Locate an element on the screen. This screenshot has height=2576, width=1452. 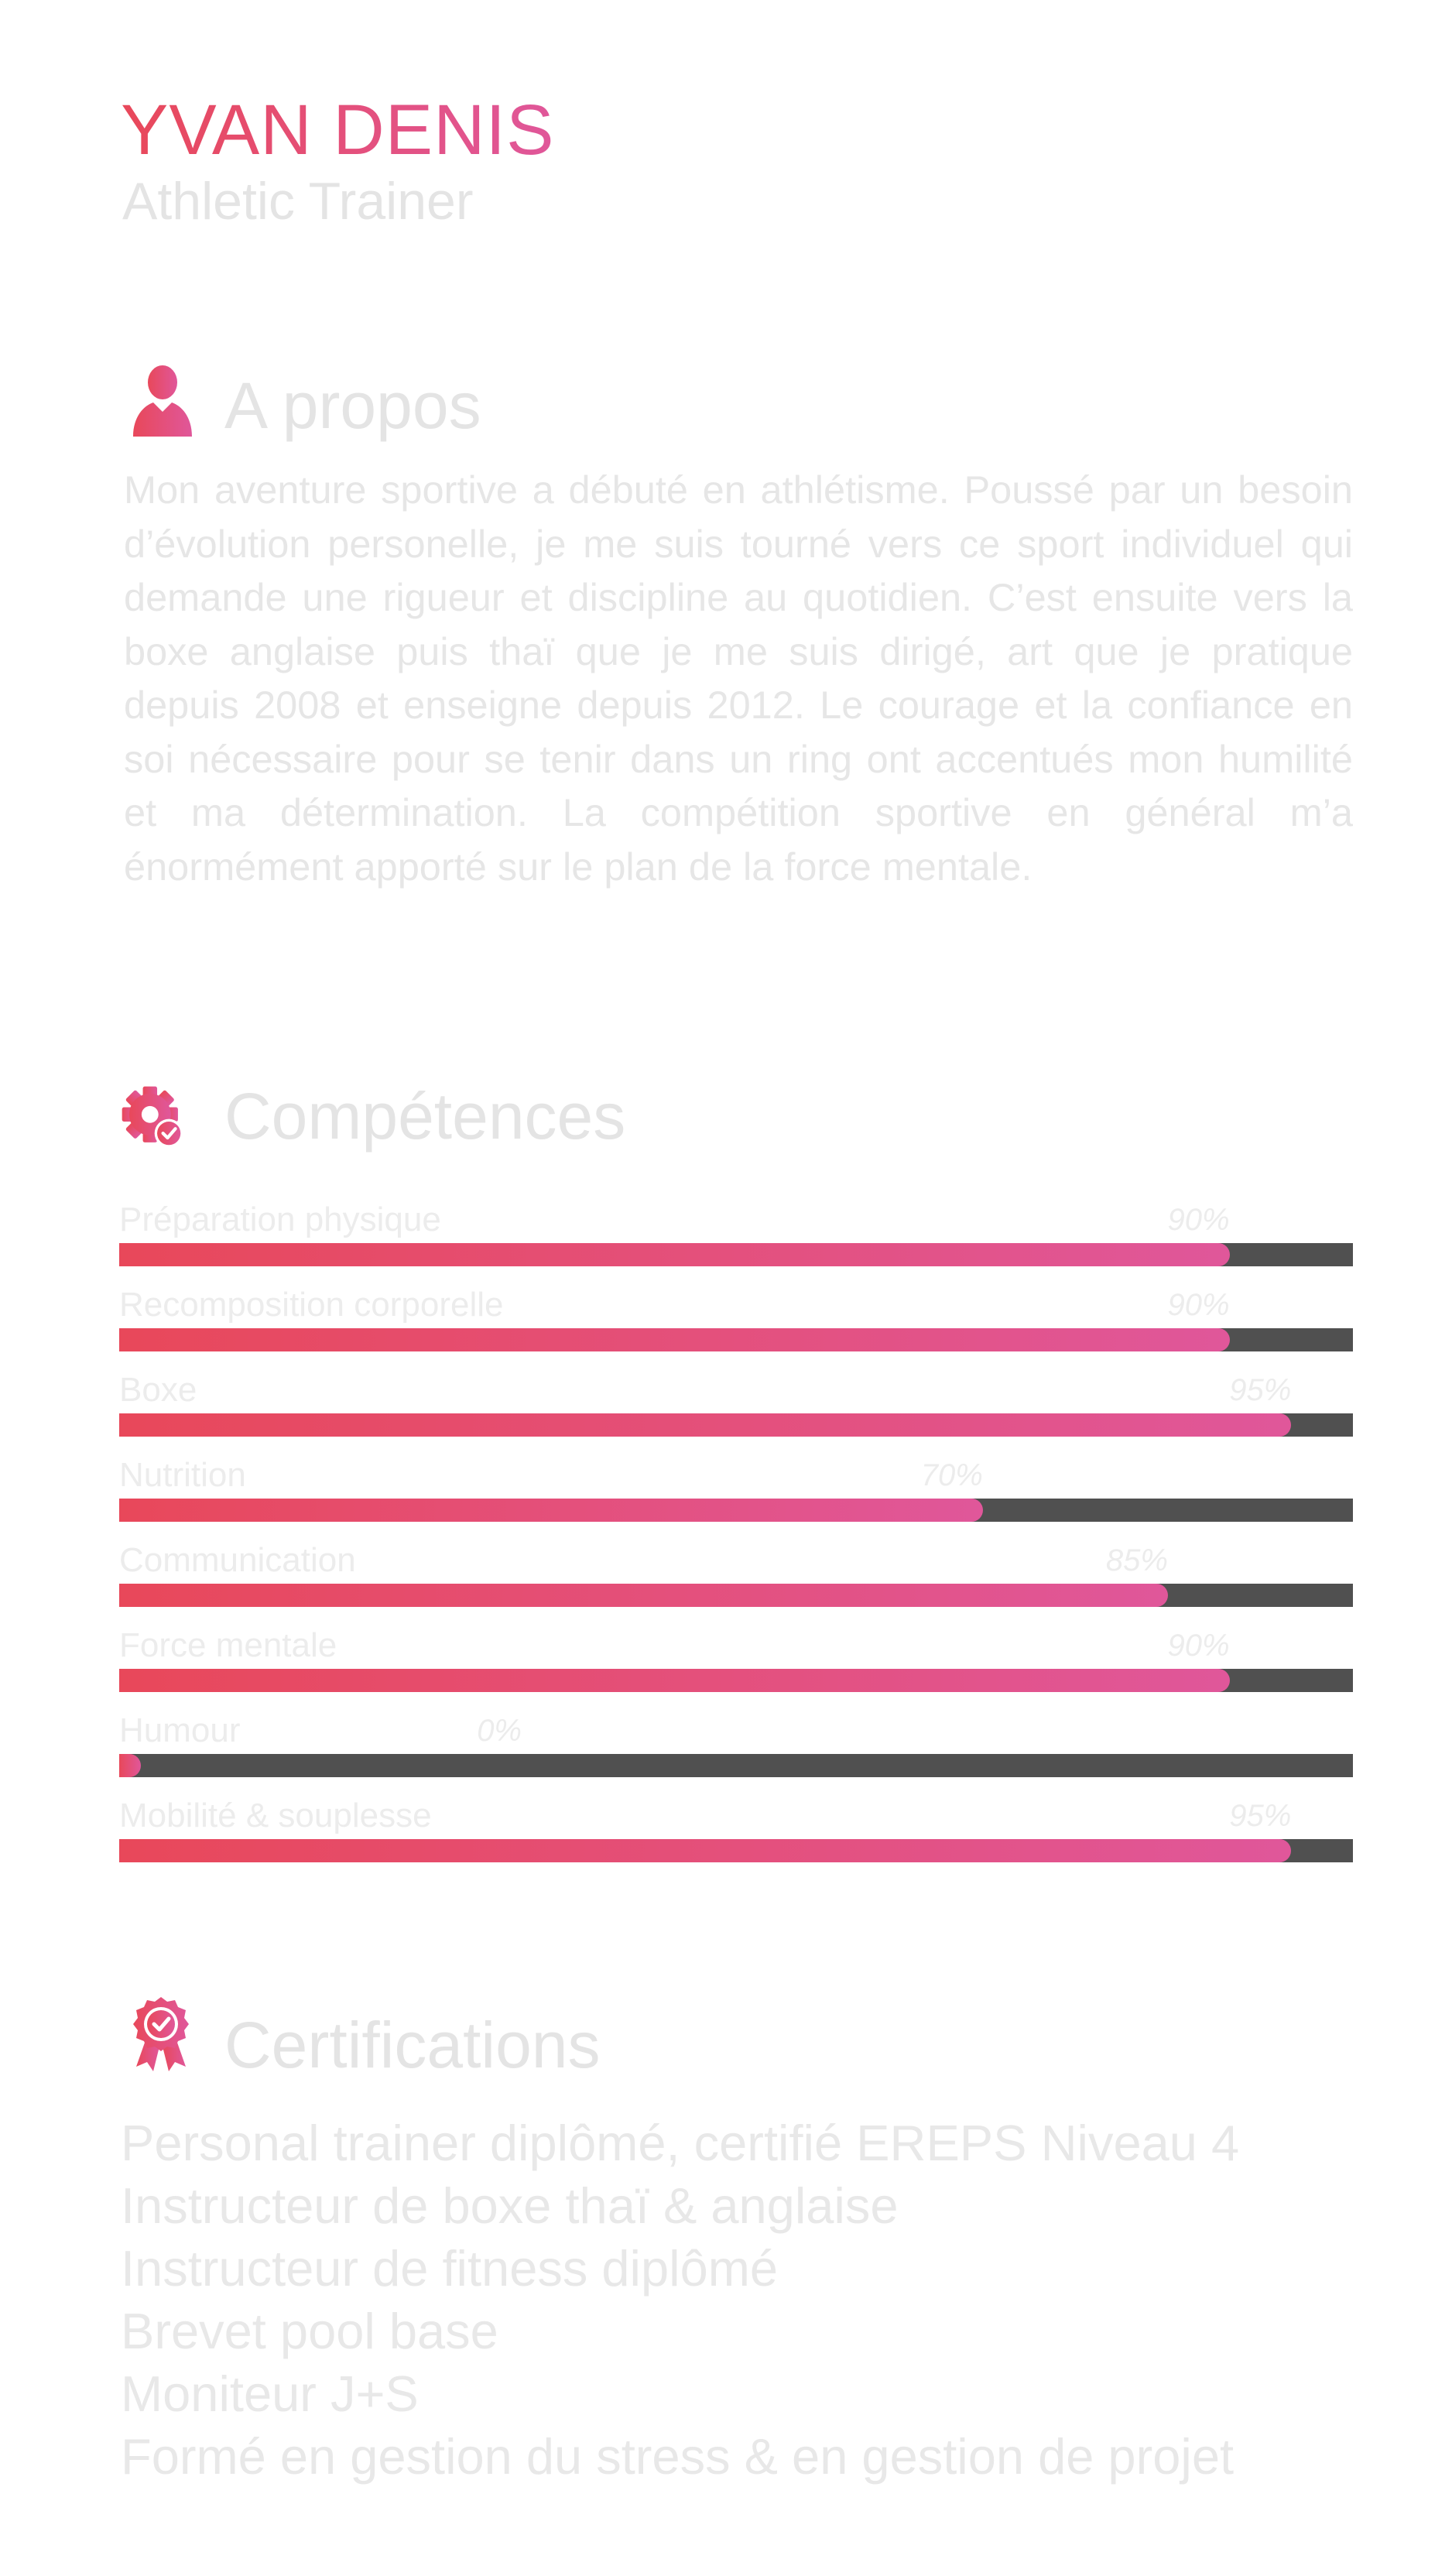
skill-item: Nutrition 70% is located at coordinates (736, 1489).